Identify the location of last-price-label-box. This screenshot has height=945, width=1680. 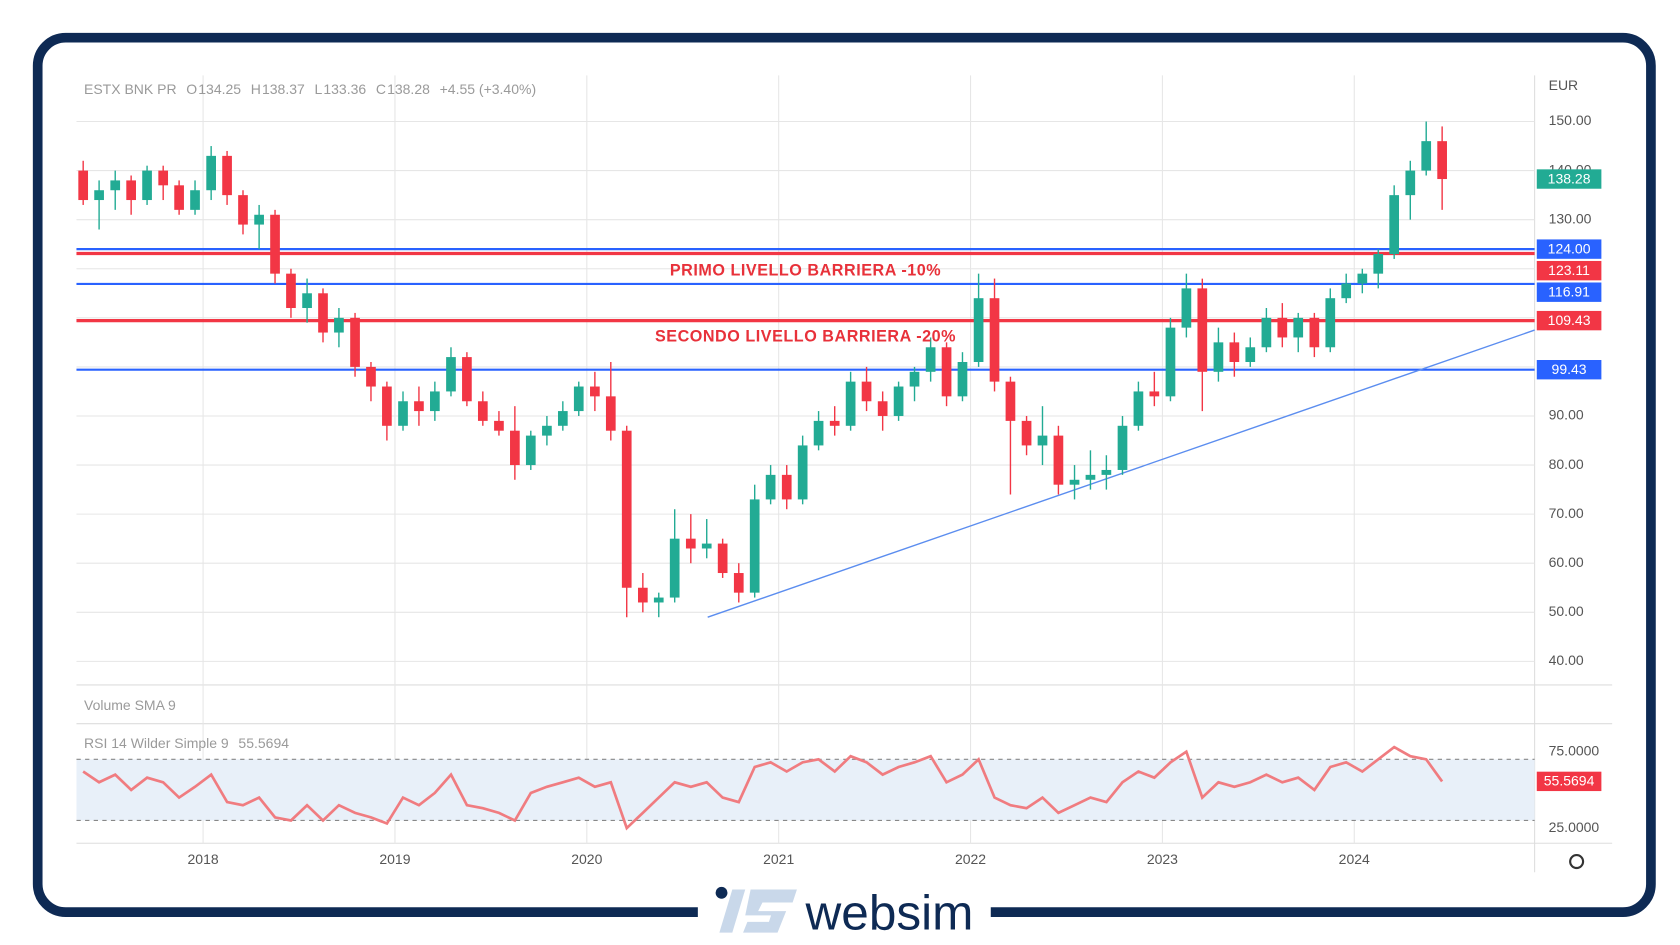
(1569, 179).